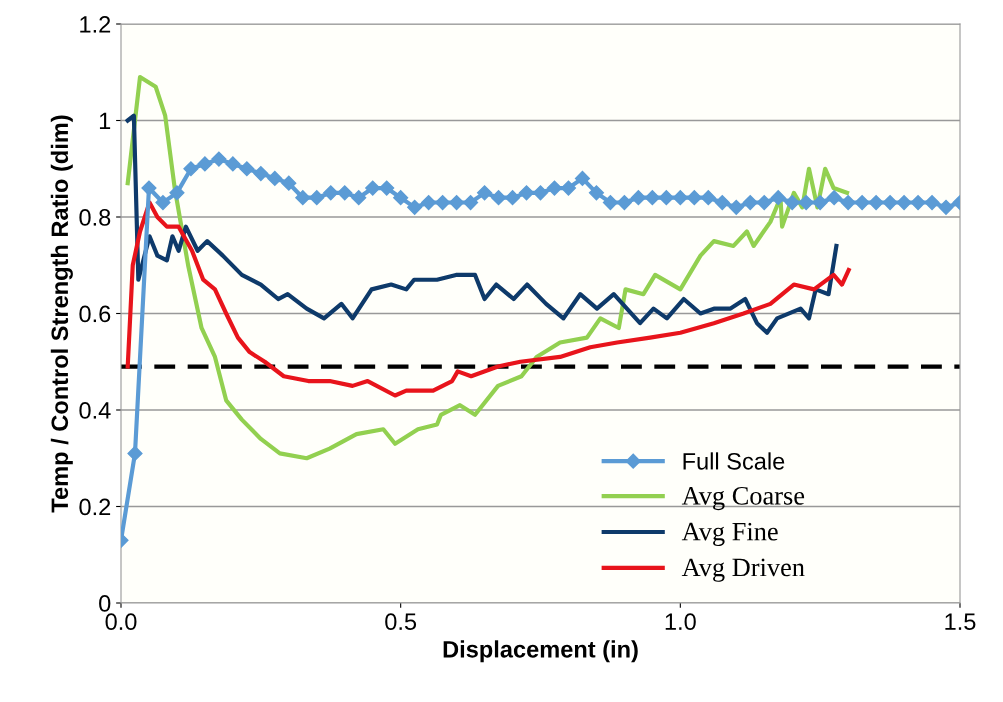  I want to click on x-tick-label: 0.0, so click(121, 622).